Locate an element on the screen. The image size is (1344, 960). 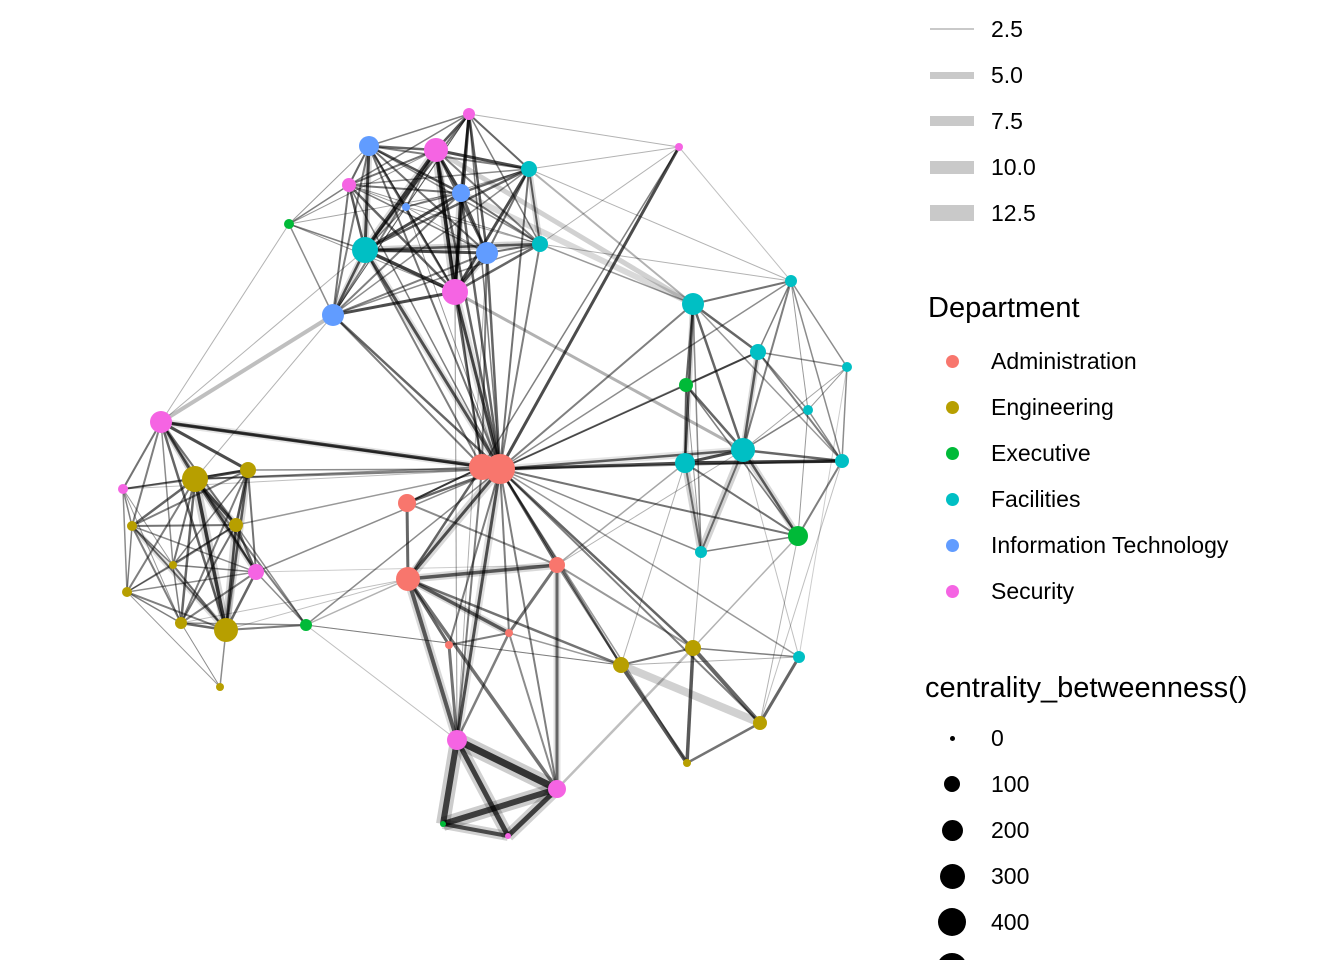
edge-width-legend-item: 2.5 is located at coordinates (982, 29).